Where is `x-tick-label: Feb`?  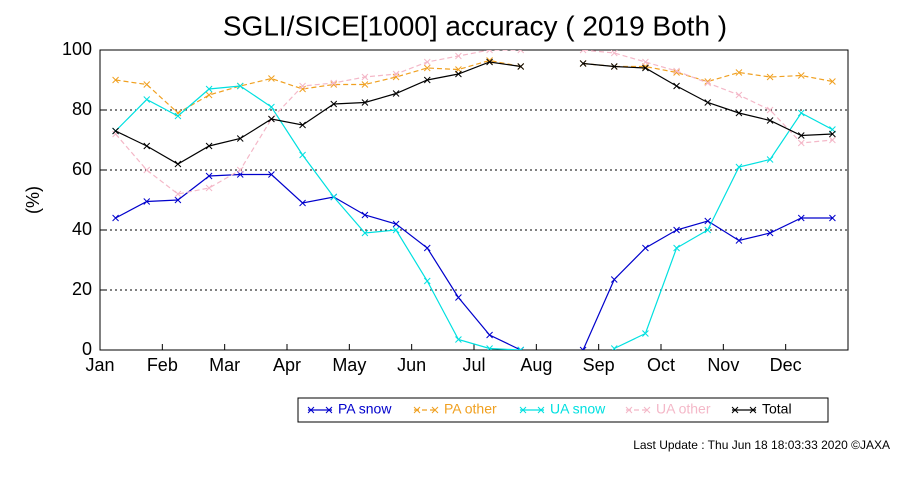 x-tick-label: Feb is located at coordinates (162, 365).